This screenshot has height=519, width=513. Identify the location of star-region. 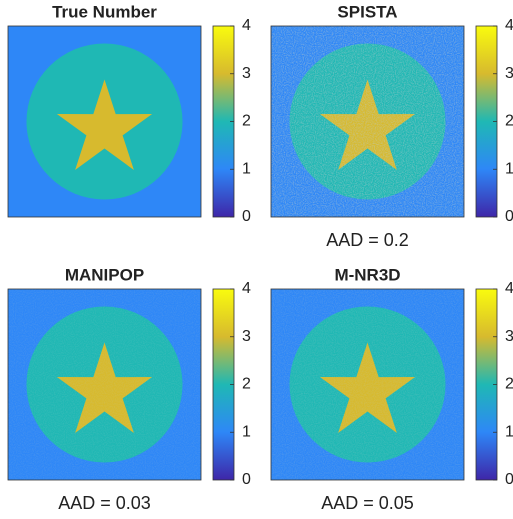
(104, 124).